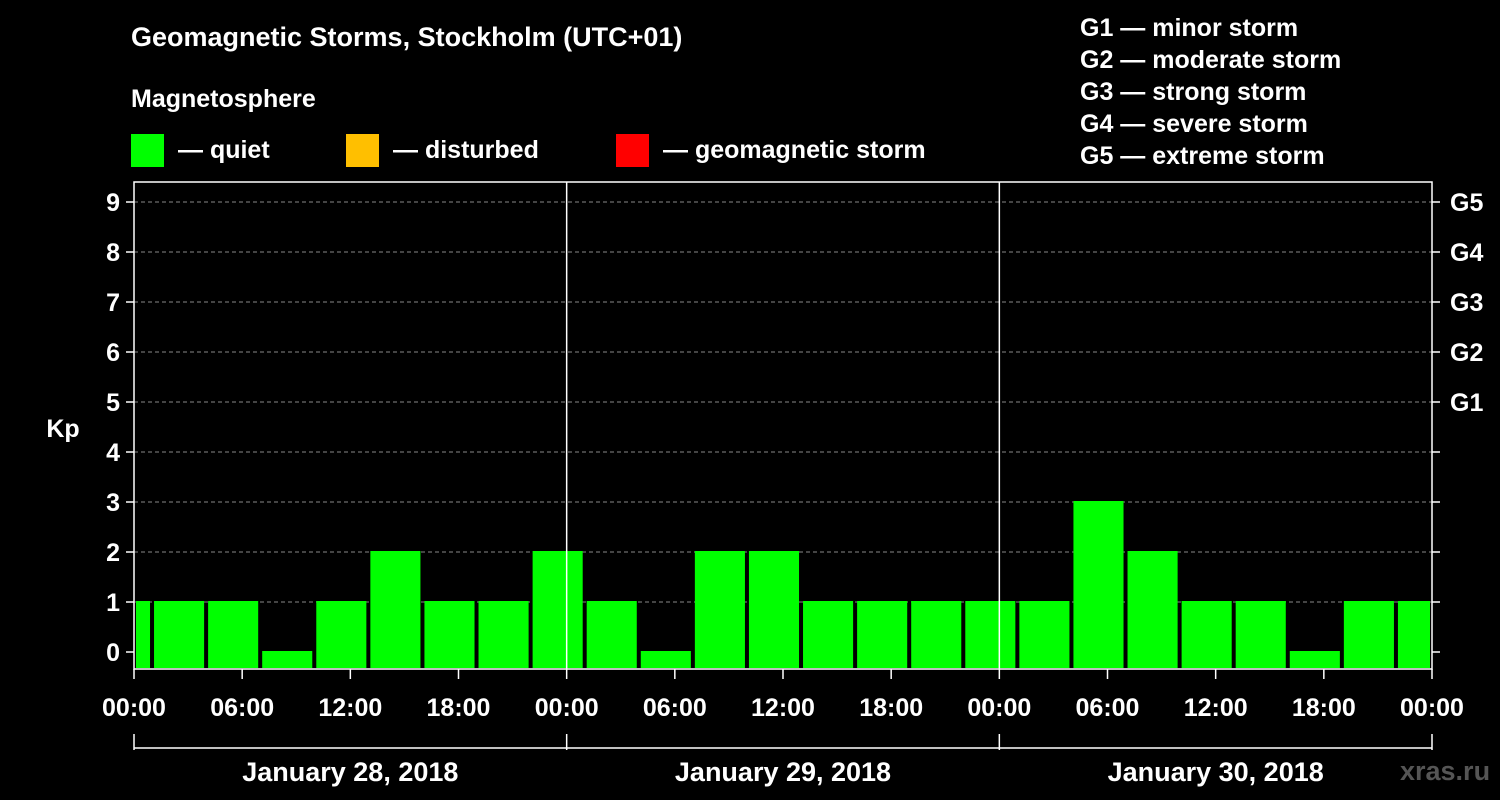 The image size is (1500, 800). Describe the element at coordinates (113, 603) in the screenshot. I see `y-tick-label: 1` at that location.